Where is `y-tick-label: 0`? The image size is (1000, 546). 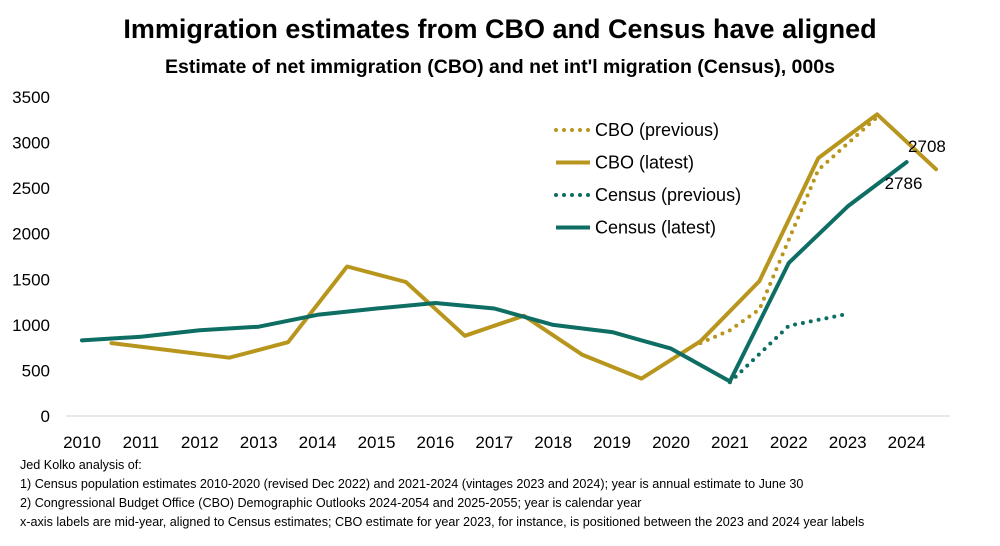 y-tick-label: 0 is located at coordinates (45, 416).